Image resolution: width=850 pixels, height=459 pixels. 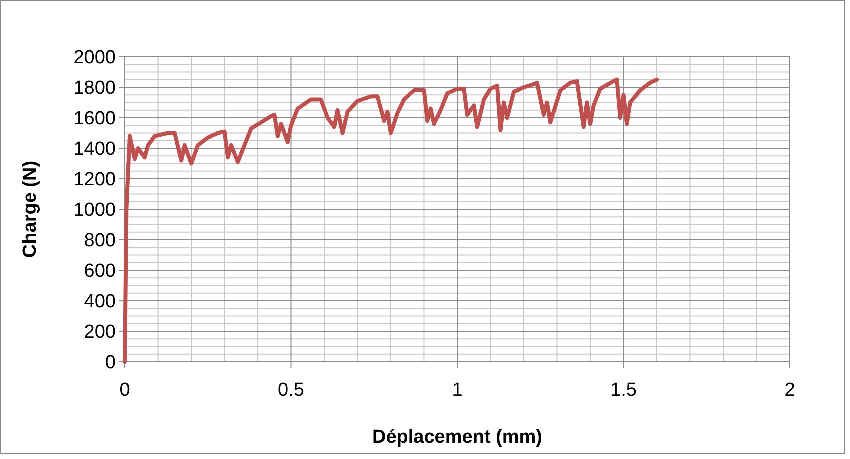 What do you see at coordinates (95, 119) in the screenshot?
I see `y-tick-label: 1600` at bounding box center [95, 119].